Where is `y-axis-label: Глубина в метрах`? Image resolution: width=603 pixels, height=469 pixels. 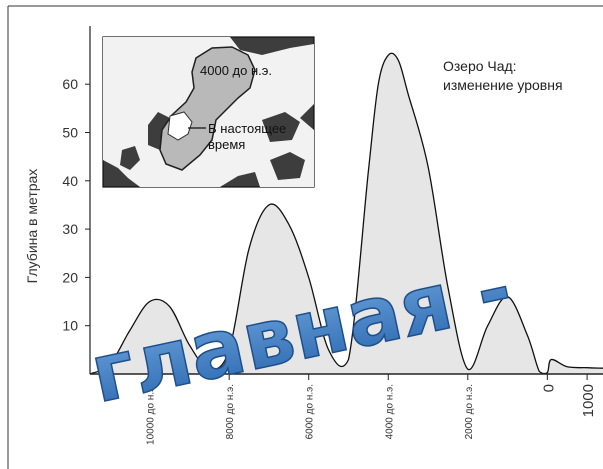
y-axis-label: Глубина в метрах is located at coordinates (32, 226).